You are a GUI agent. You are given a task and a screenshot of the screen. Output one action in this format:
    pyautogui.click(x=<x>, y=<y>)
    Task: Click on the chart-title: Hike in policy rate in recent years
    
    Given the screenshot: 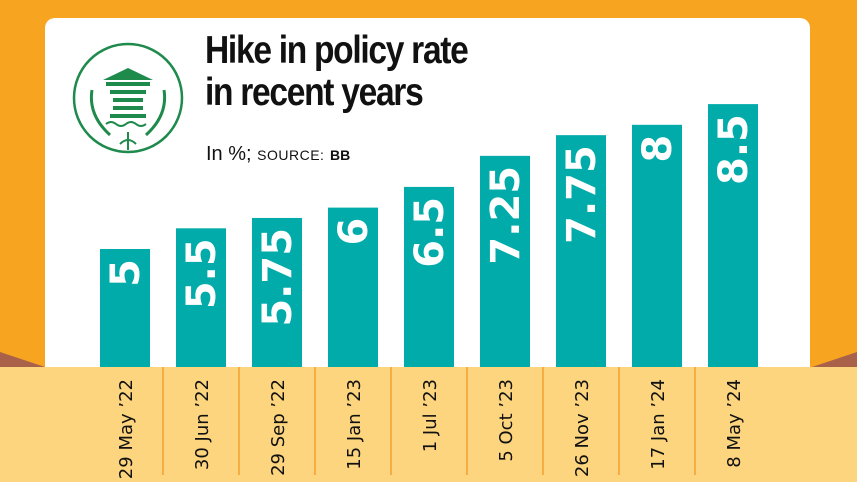 What is the action you would take?
    pyautogui.click(x=337, y=71)
    